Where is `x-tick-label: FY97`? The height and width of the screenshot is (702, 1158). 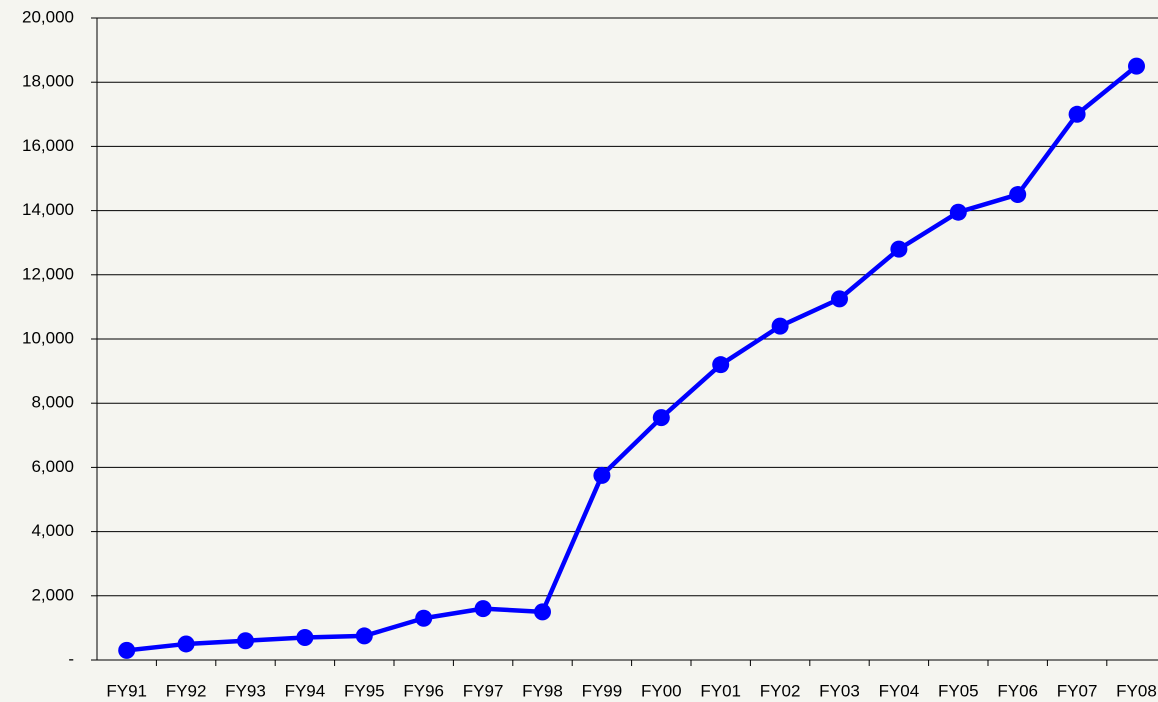 x-tick-label: FY97 is located at coordinates (483, 690).